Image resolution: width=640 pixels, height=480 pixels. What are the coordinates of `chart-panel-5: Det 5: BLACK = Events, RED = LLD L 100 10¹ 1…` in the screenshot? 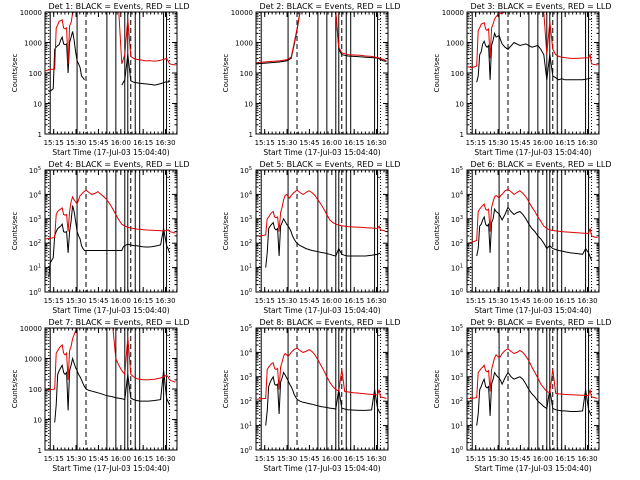 It's located at (311, 237).